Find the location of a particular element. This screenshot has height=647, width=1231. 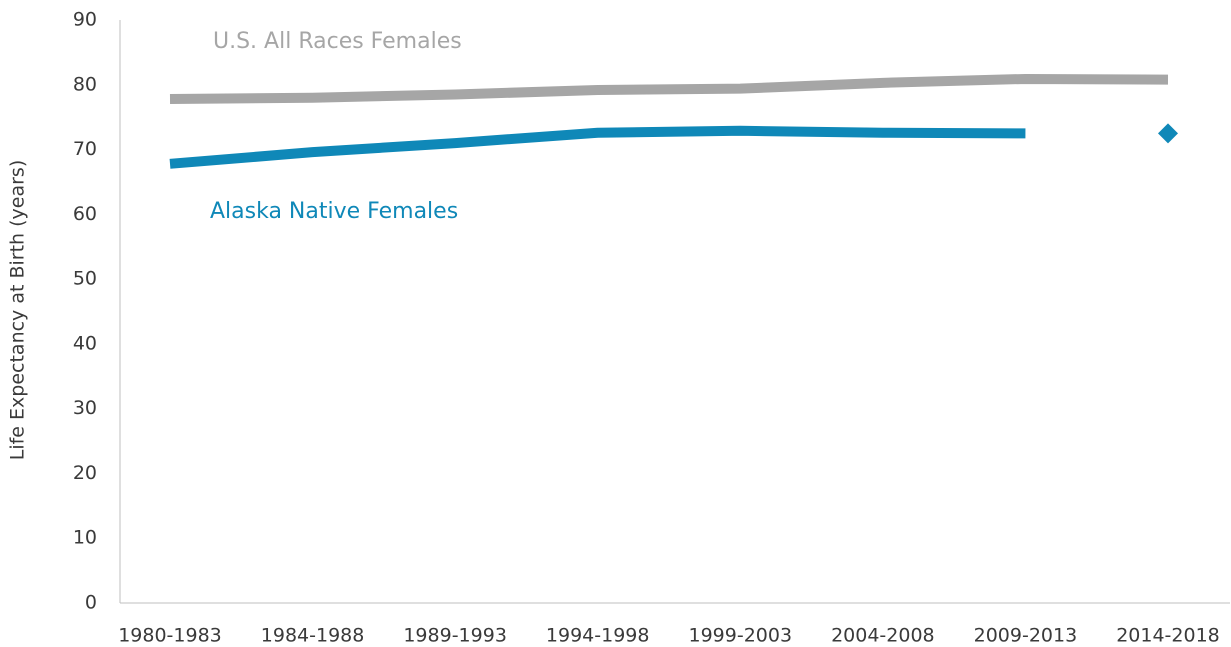

x-tick-label: 1994-1998 is located at coordinates (598, 636).